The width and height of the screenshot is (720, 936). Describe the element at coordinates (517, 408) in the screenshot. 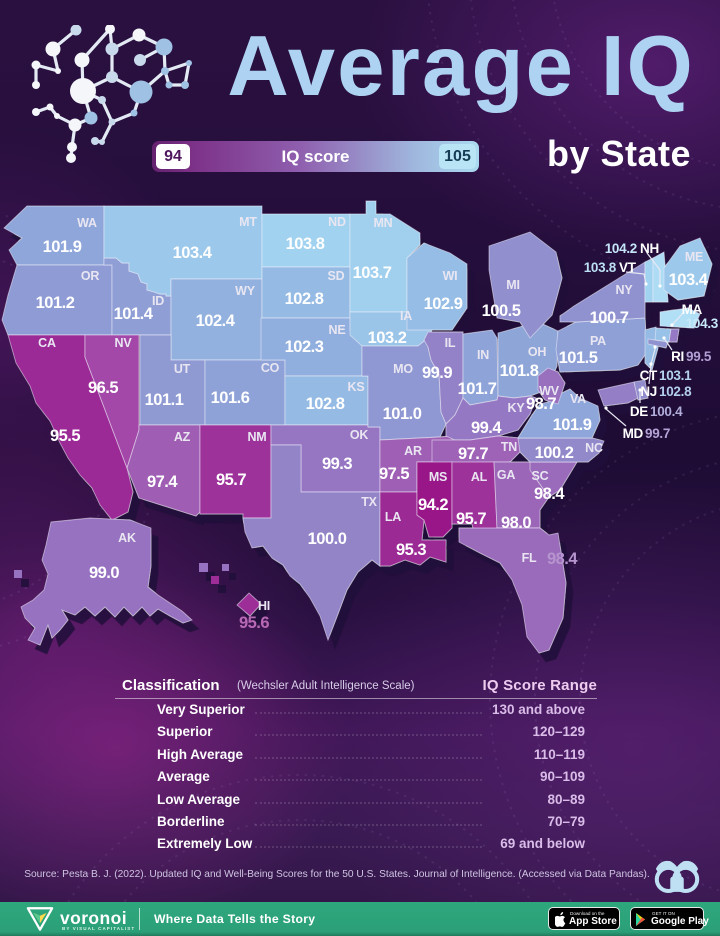

I see `svg-text: KY` at that location.